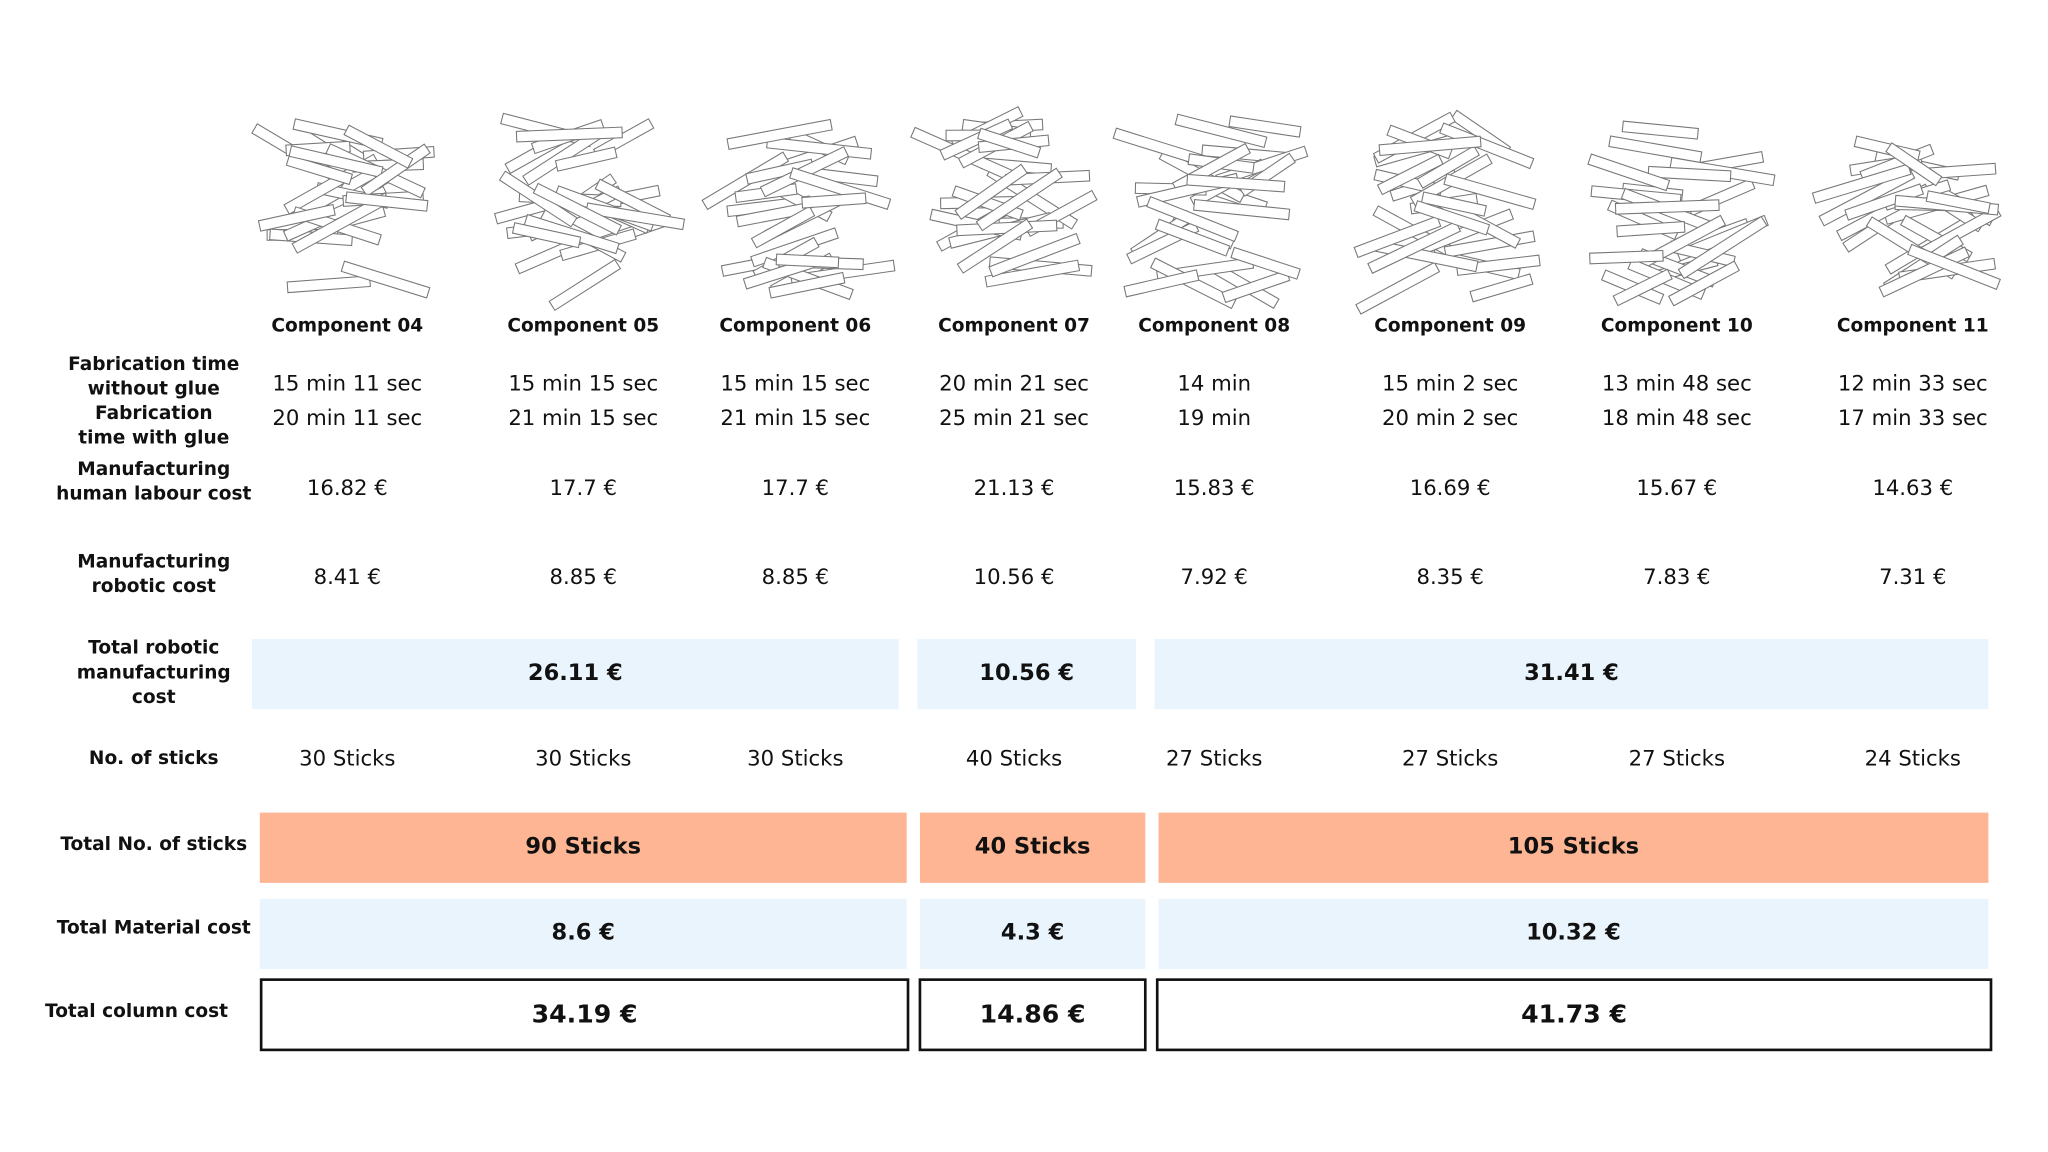 The image size is (2048, 1152). I want to click on cell: 8.41 €, so click(347, 576).